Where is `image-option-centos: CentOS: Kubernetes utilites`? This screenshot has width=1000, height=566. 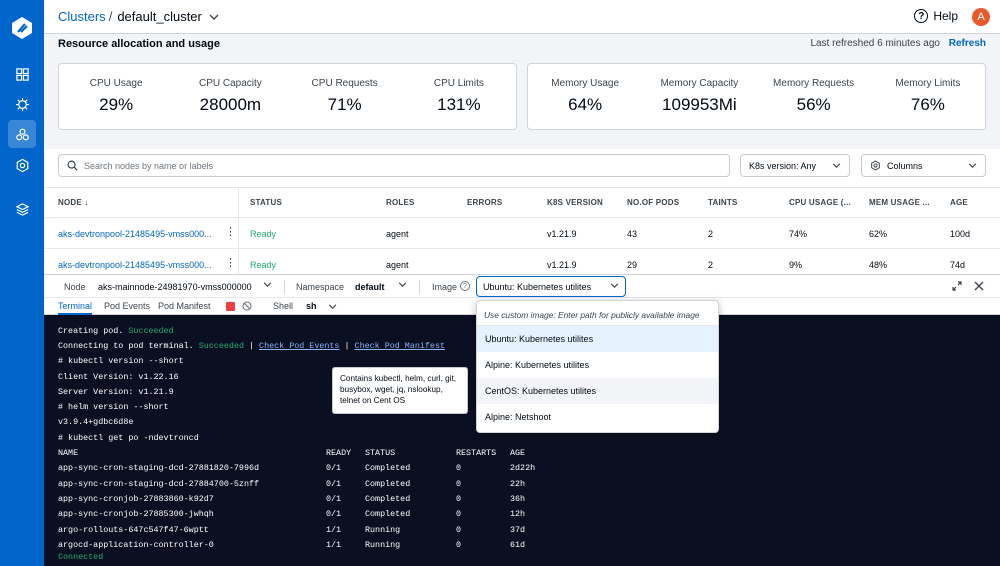 image-option-centos: CentOS: Kubernetes utilites is located at coordinates (597, 391).